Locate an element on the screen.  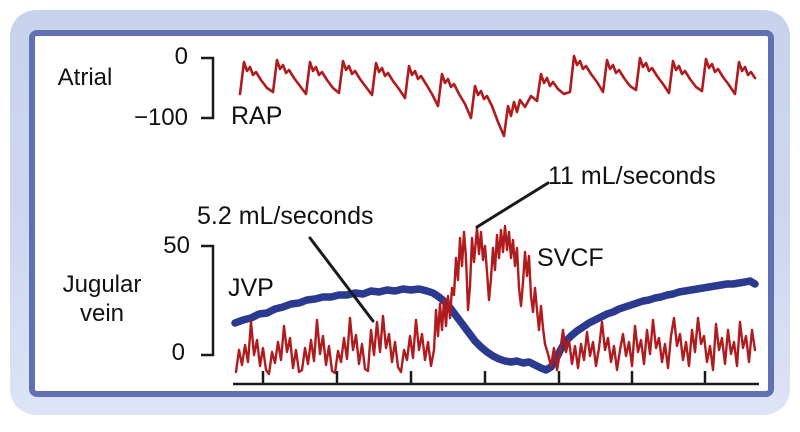
time-axis-layer is located at coordinates (496, 378).